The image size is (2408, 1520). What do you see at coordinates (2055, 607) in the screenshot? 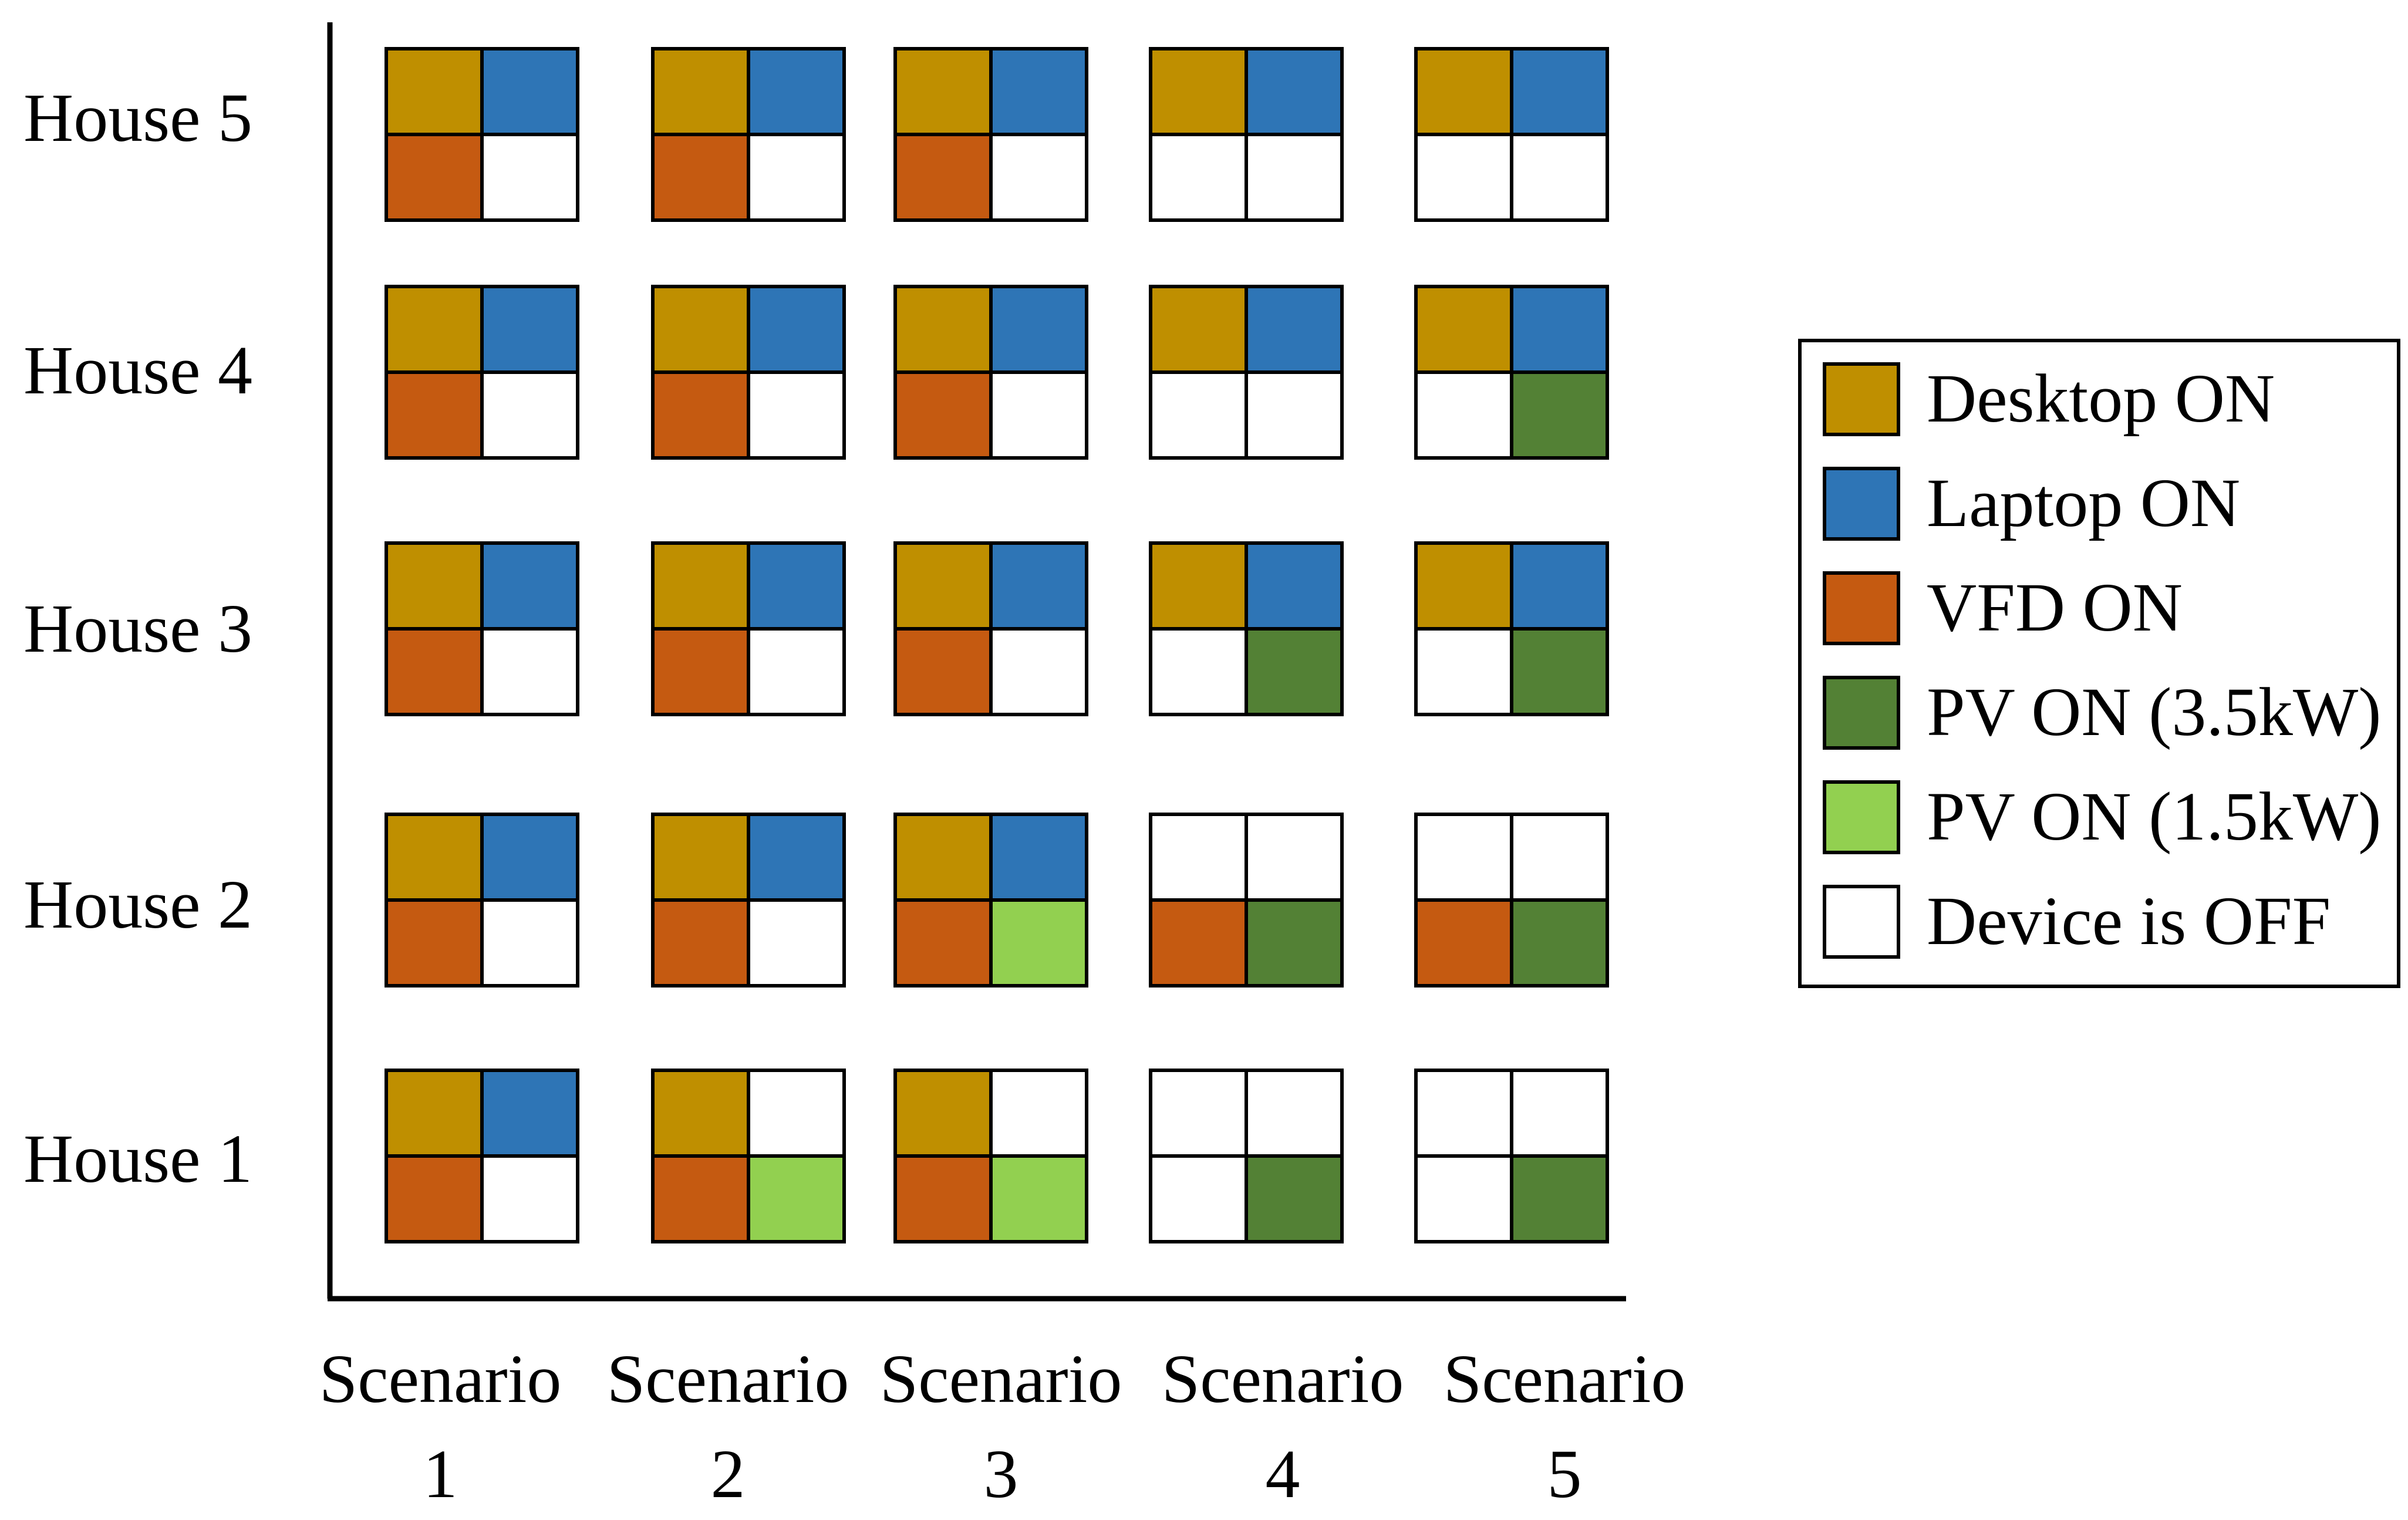
I see `legend-label: VFD ON` at bounding box center [2055, 607].